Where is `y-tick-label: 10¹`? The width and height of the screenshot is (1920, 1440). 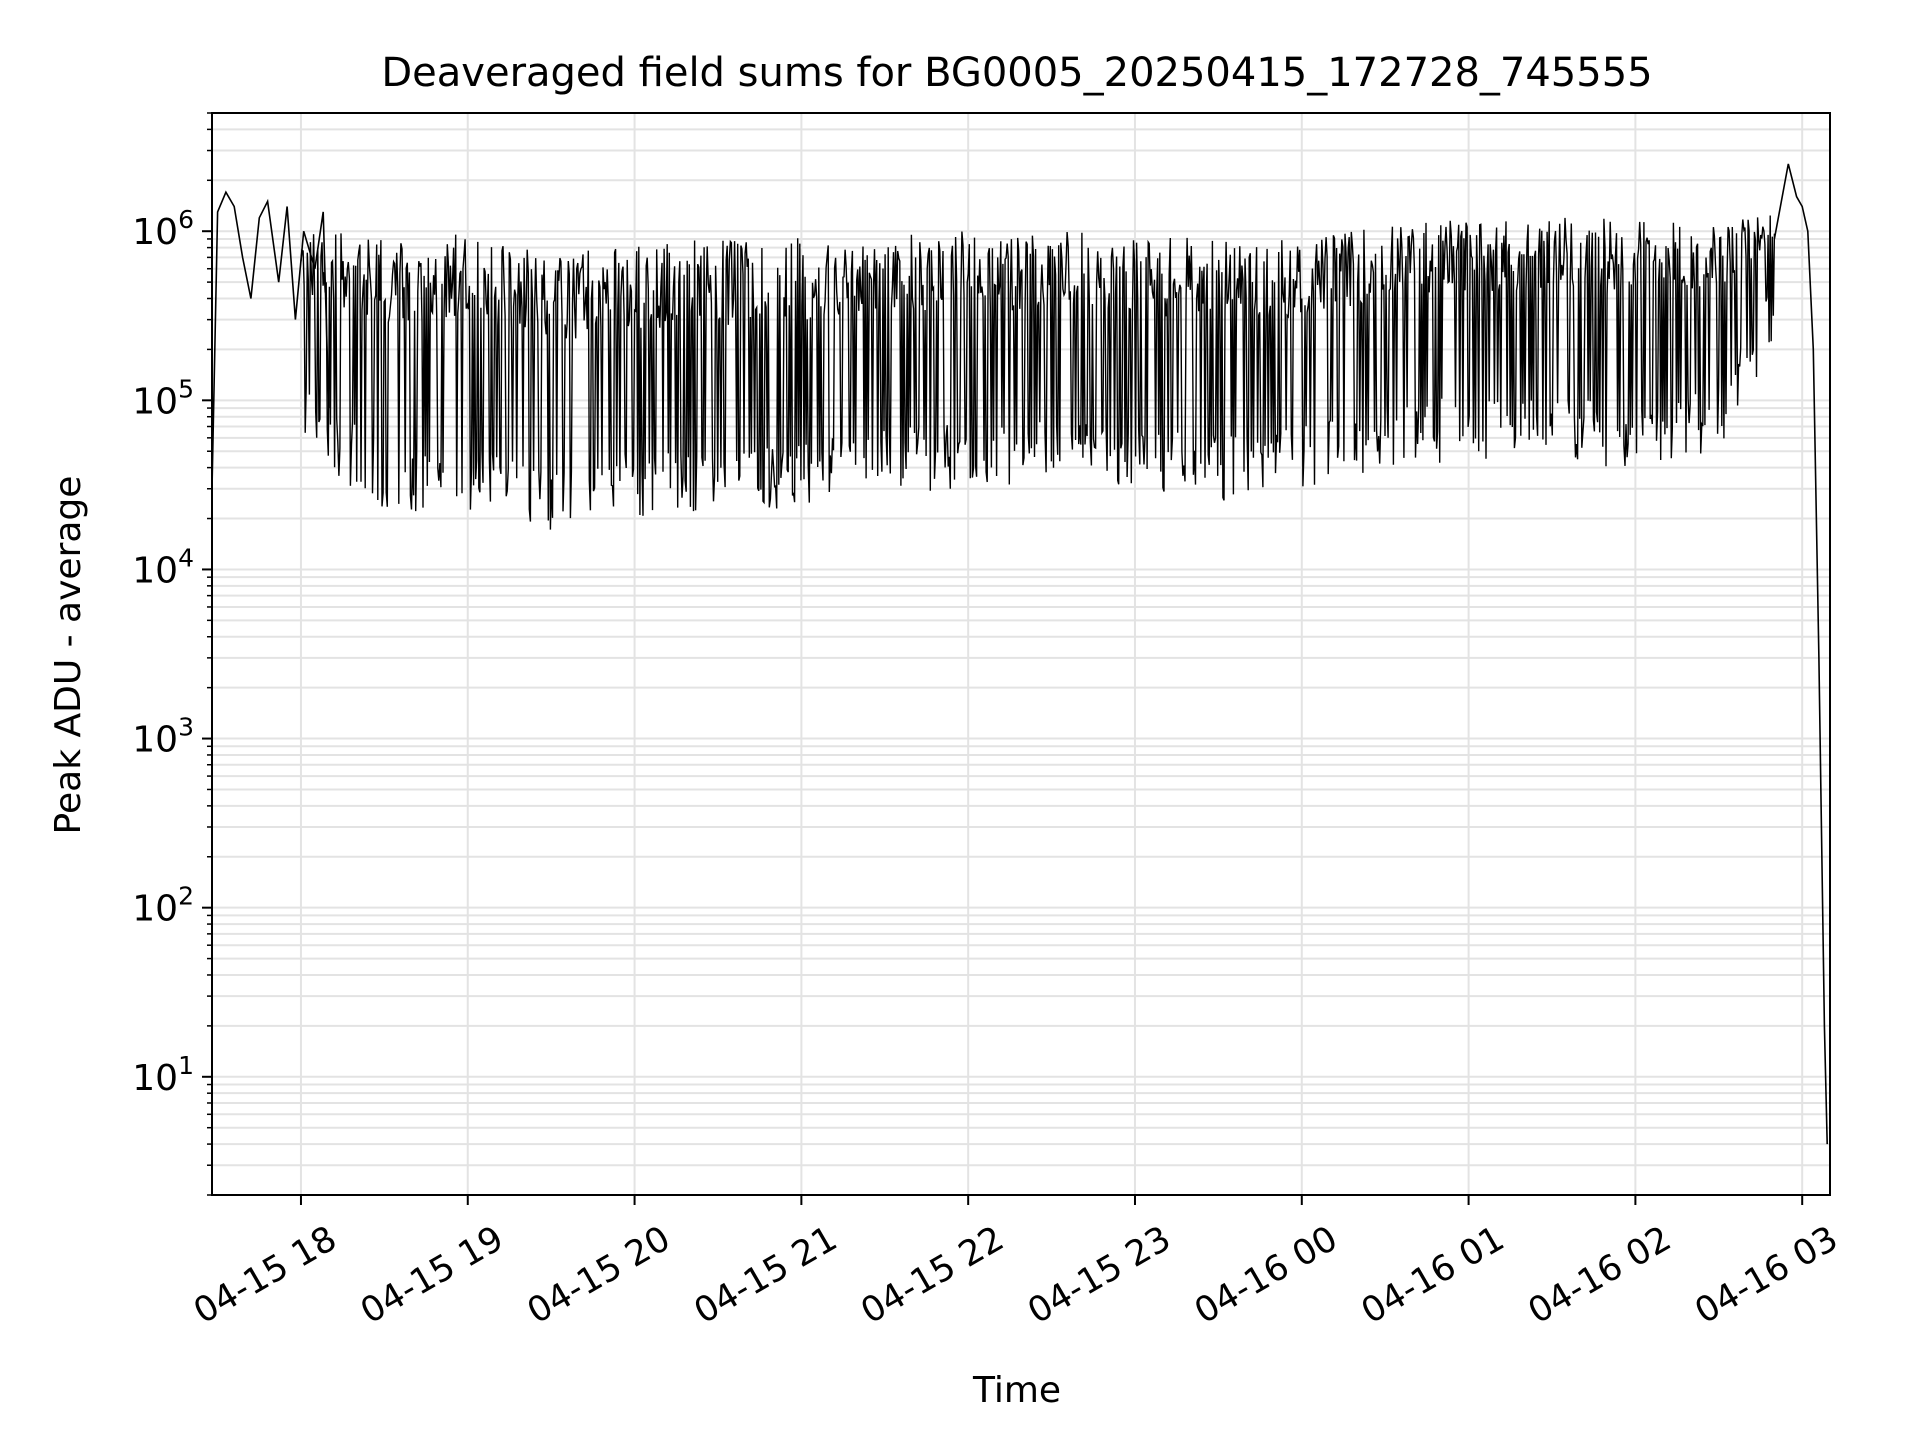
y-tick-label: 10¹ is located at coordinates (163, 1075).